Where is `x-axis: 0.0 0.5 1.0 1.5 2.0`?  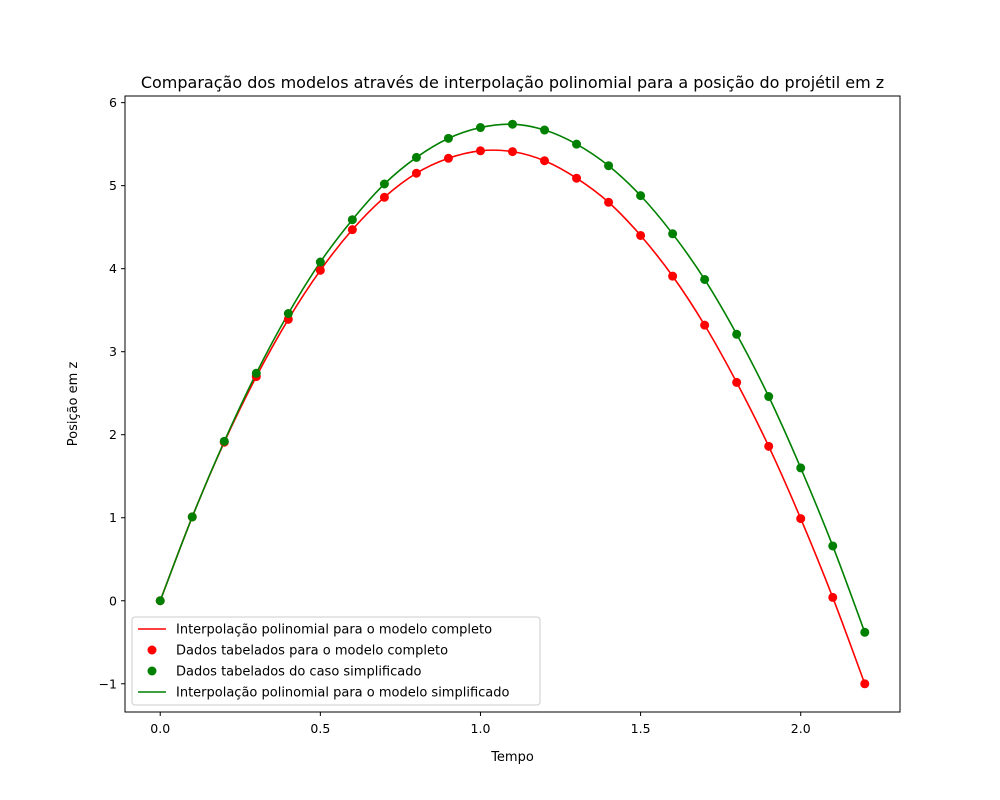 x-axis: 0.0 0.5 1.0 1.5 2.0 is located at coordinates (480, 724).